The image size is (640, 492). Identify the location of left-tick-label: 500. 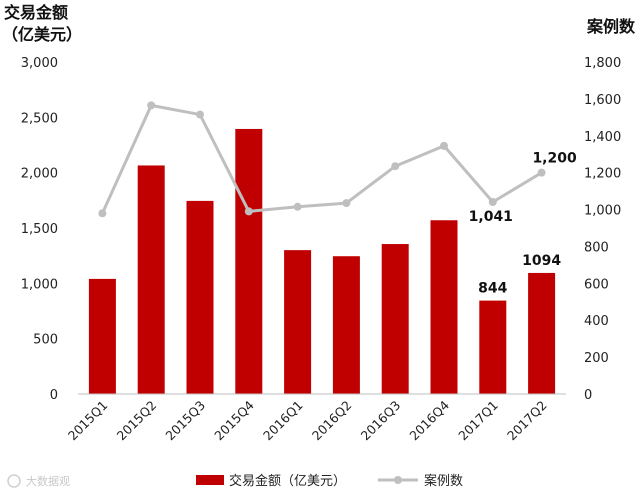
(45, 340).